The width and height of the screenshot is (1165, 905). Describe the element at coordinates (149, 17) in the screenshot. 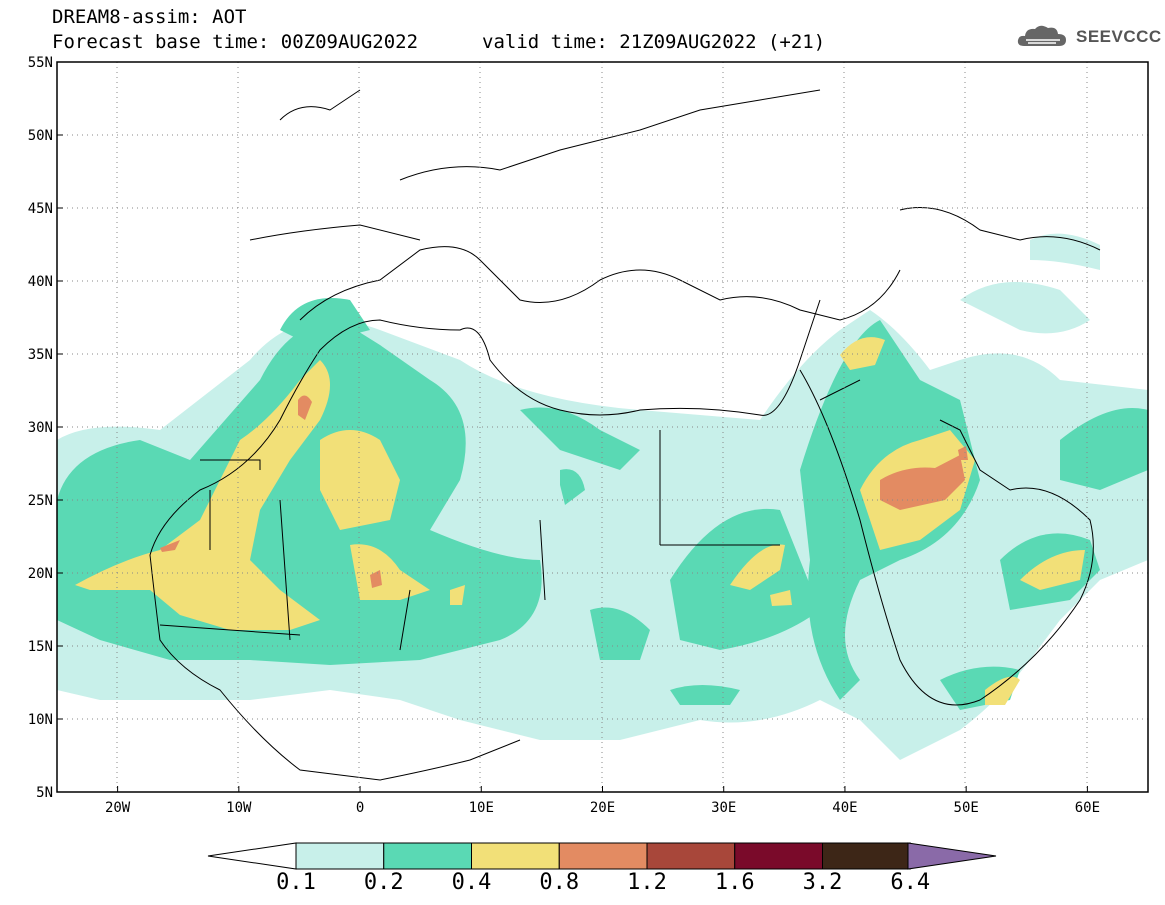

I see `map-title: DREAM8-assim: AOT` at that location.